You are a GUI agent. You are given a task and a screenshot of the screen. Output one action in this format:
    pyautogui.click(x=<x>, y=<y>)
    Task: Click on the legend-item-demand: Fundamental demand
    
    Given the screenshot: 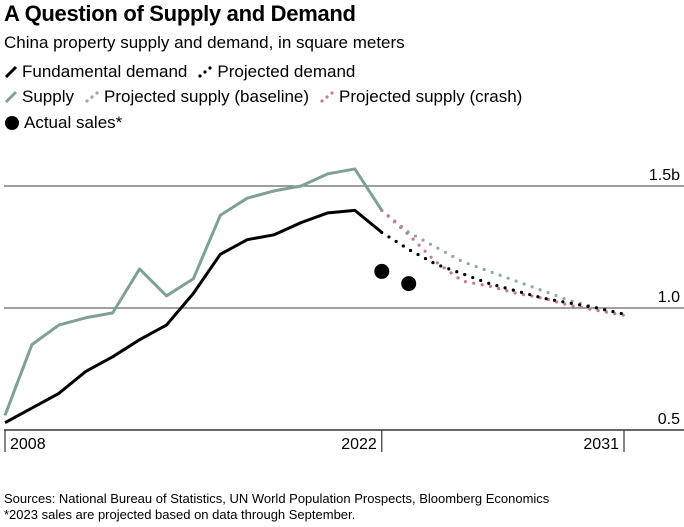 What is the action you would take?
    pyautogui.click(x=95, y=72)
    